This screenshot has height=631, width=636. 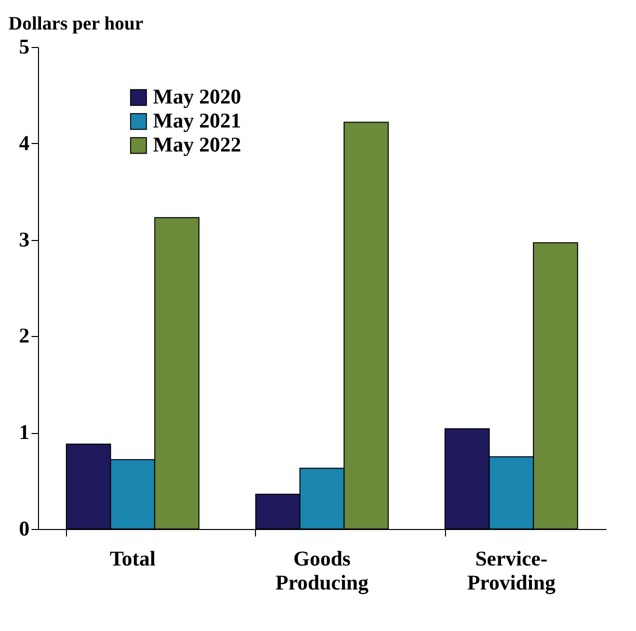 What do you see at coordinates (24, 239) in the screenshot?
I see `y-tick-label: 3` at bounding box center [24, 239].